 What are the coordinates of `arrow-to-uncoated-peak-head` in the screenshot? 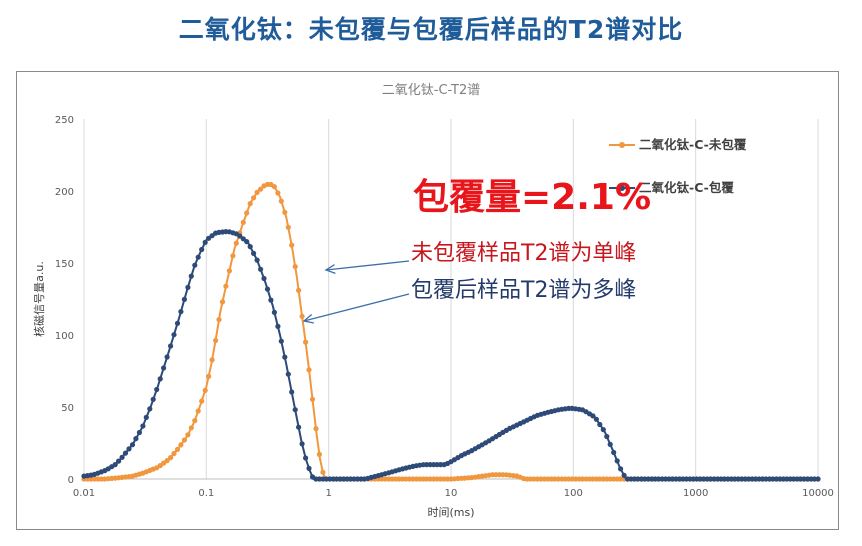 It's located at (330, 269).